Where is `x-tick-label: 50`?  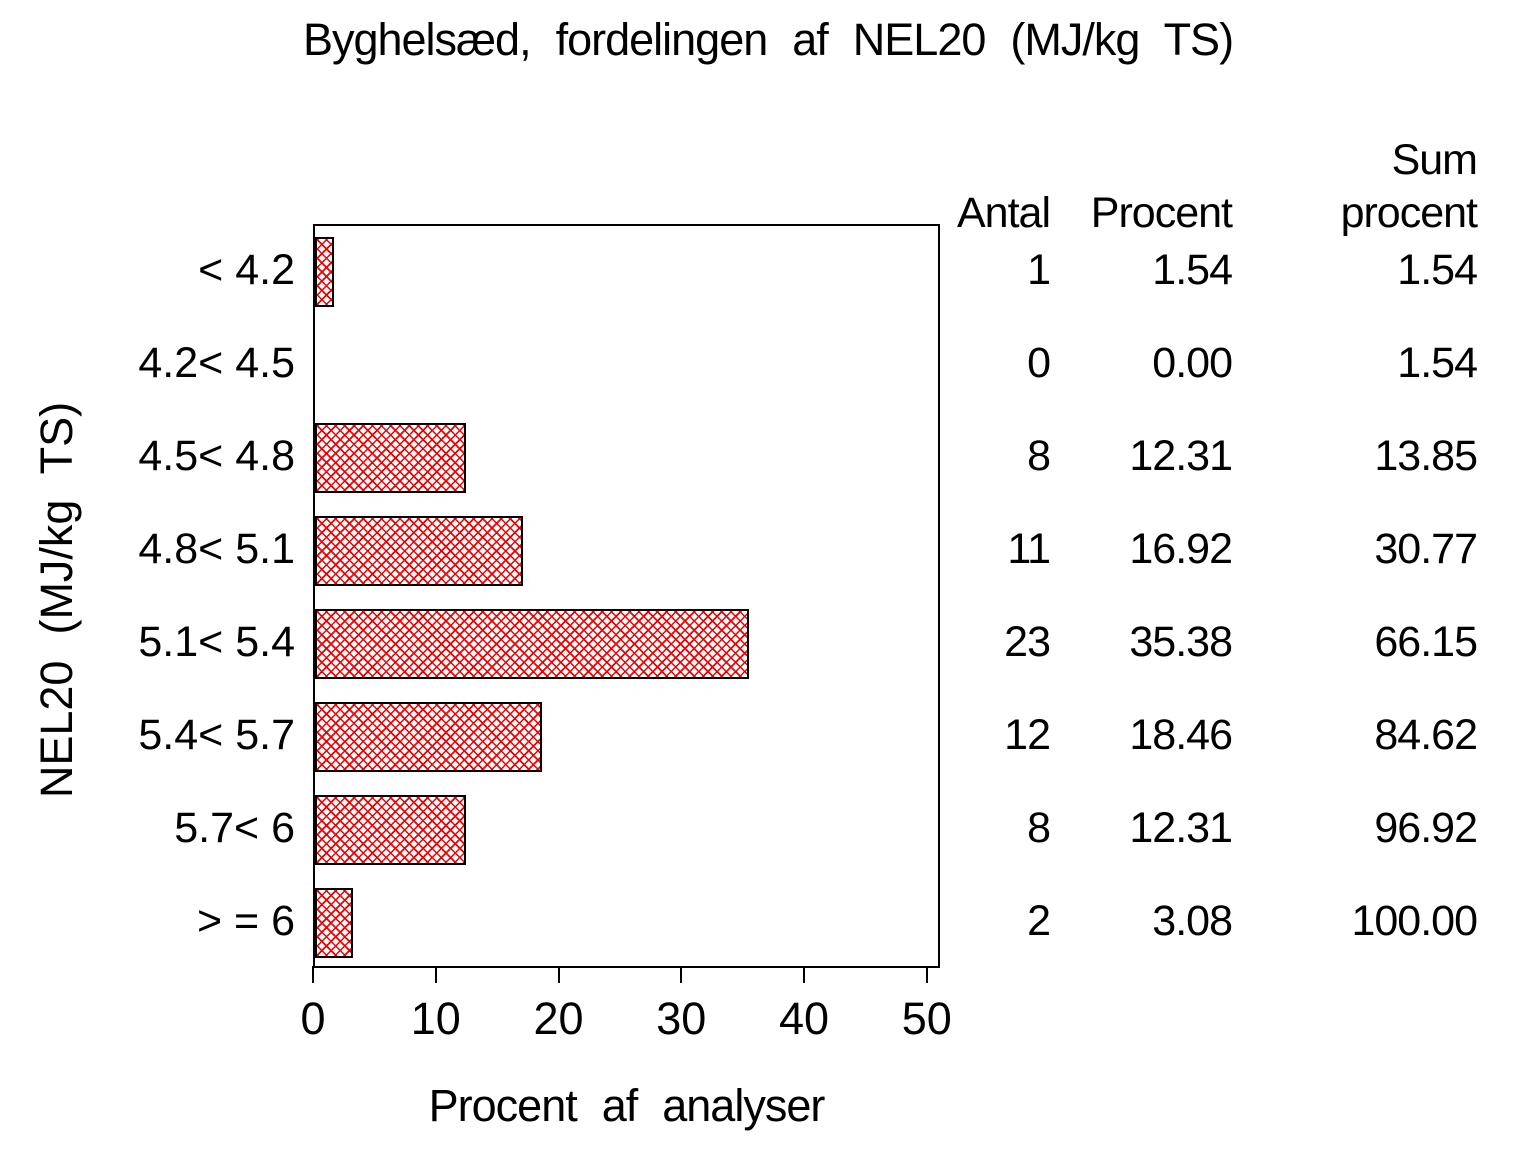
x-tick-label: 50 is located at coordinates (926, 1018).